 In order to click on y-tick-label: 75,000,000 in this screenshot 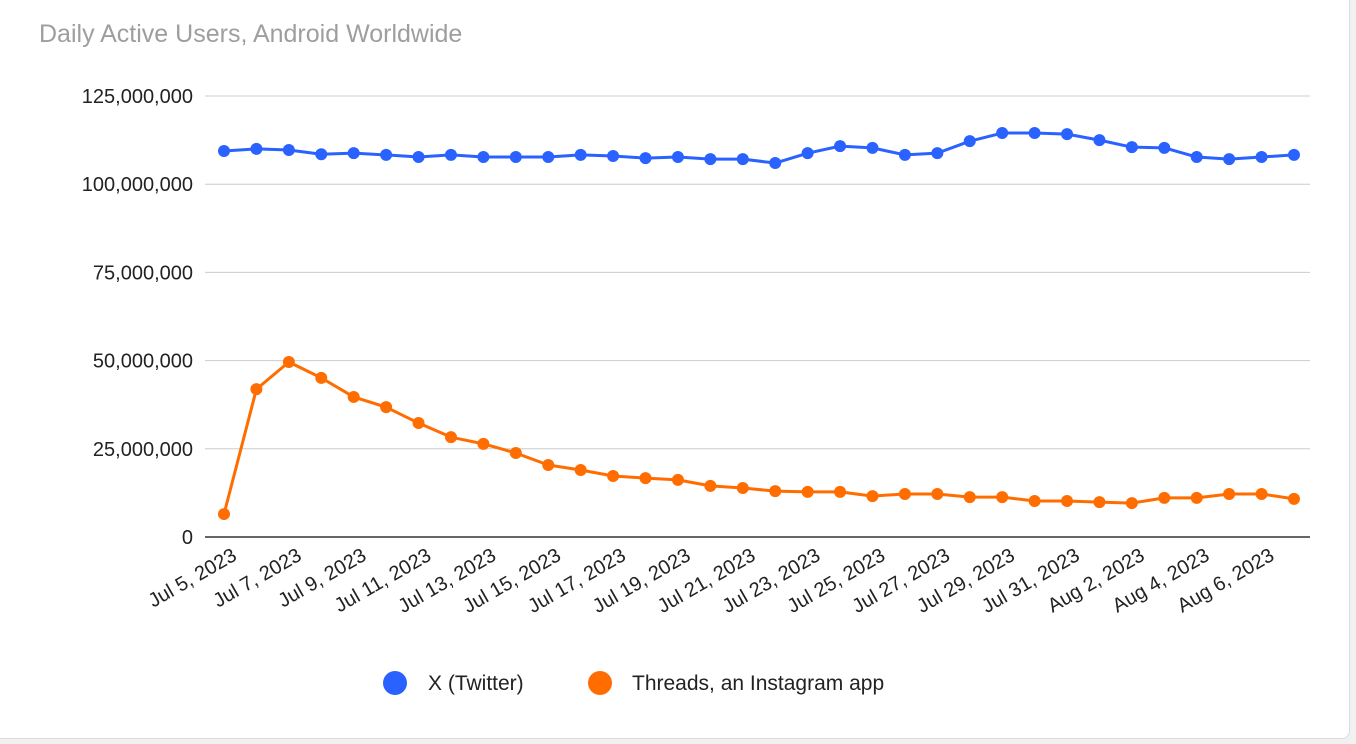, I will do `click(143, 273)`.